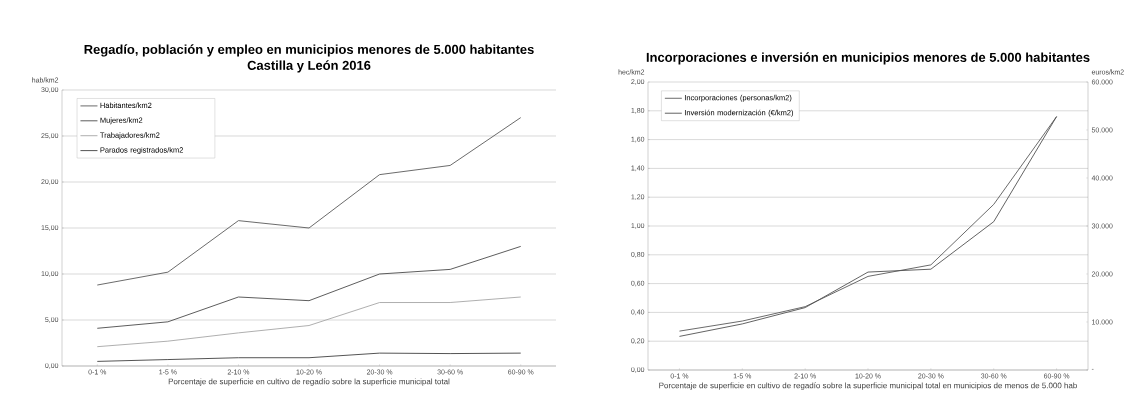 The width and height of the screenshot is (1143, 414). What do you see at coordinates (868, 58) in the screenshot?
I see `chart-title: Incorporaciones e inversión en municipios menores de 5.000 habitantes` at bounding box center [868, 58].